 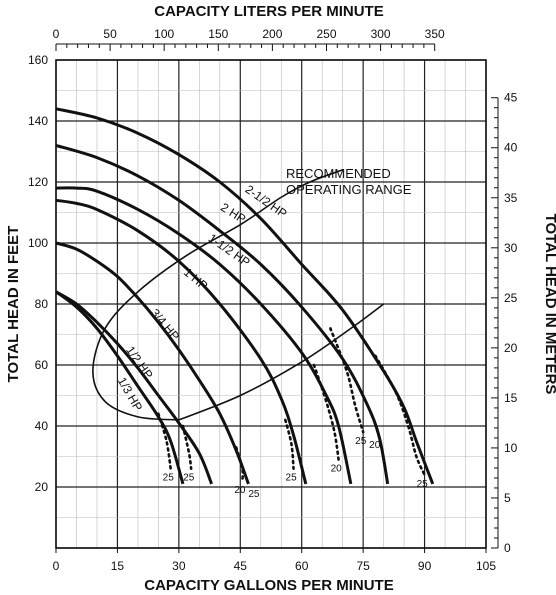 What do you see at coordinates (549, 304) in the screenshot?
I see `right-axis-title: TOTAL HEAD IN METERS` at bounding box center [549, 304].